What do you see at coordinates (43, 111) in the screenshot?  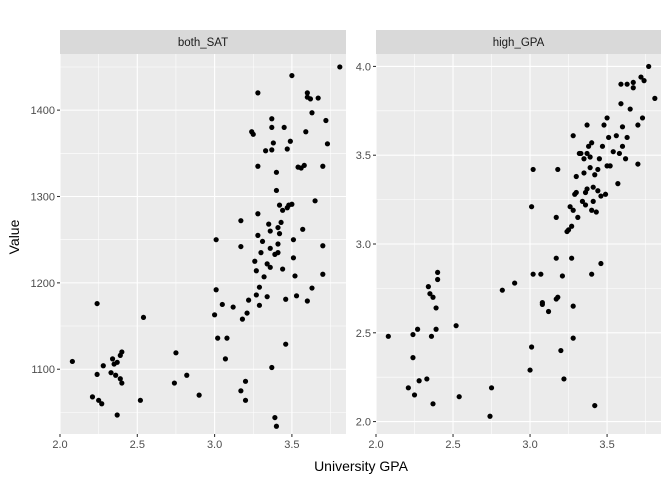 I see `y-tick-label: 1400` at bounding box center [43, 111].